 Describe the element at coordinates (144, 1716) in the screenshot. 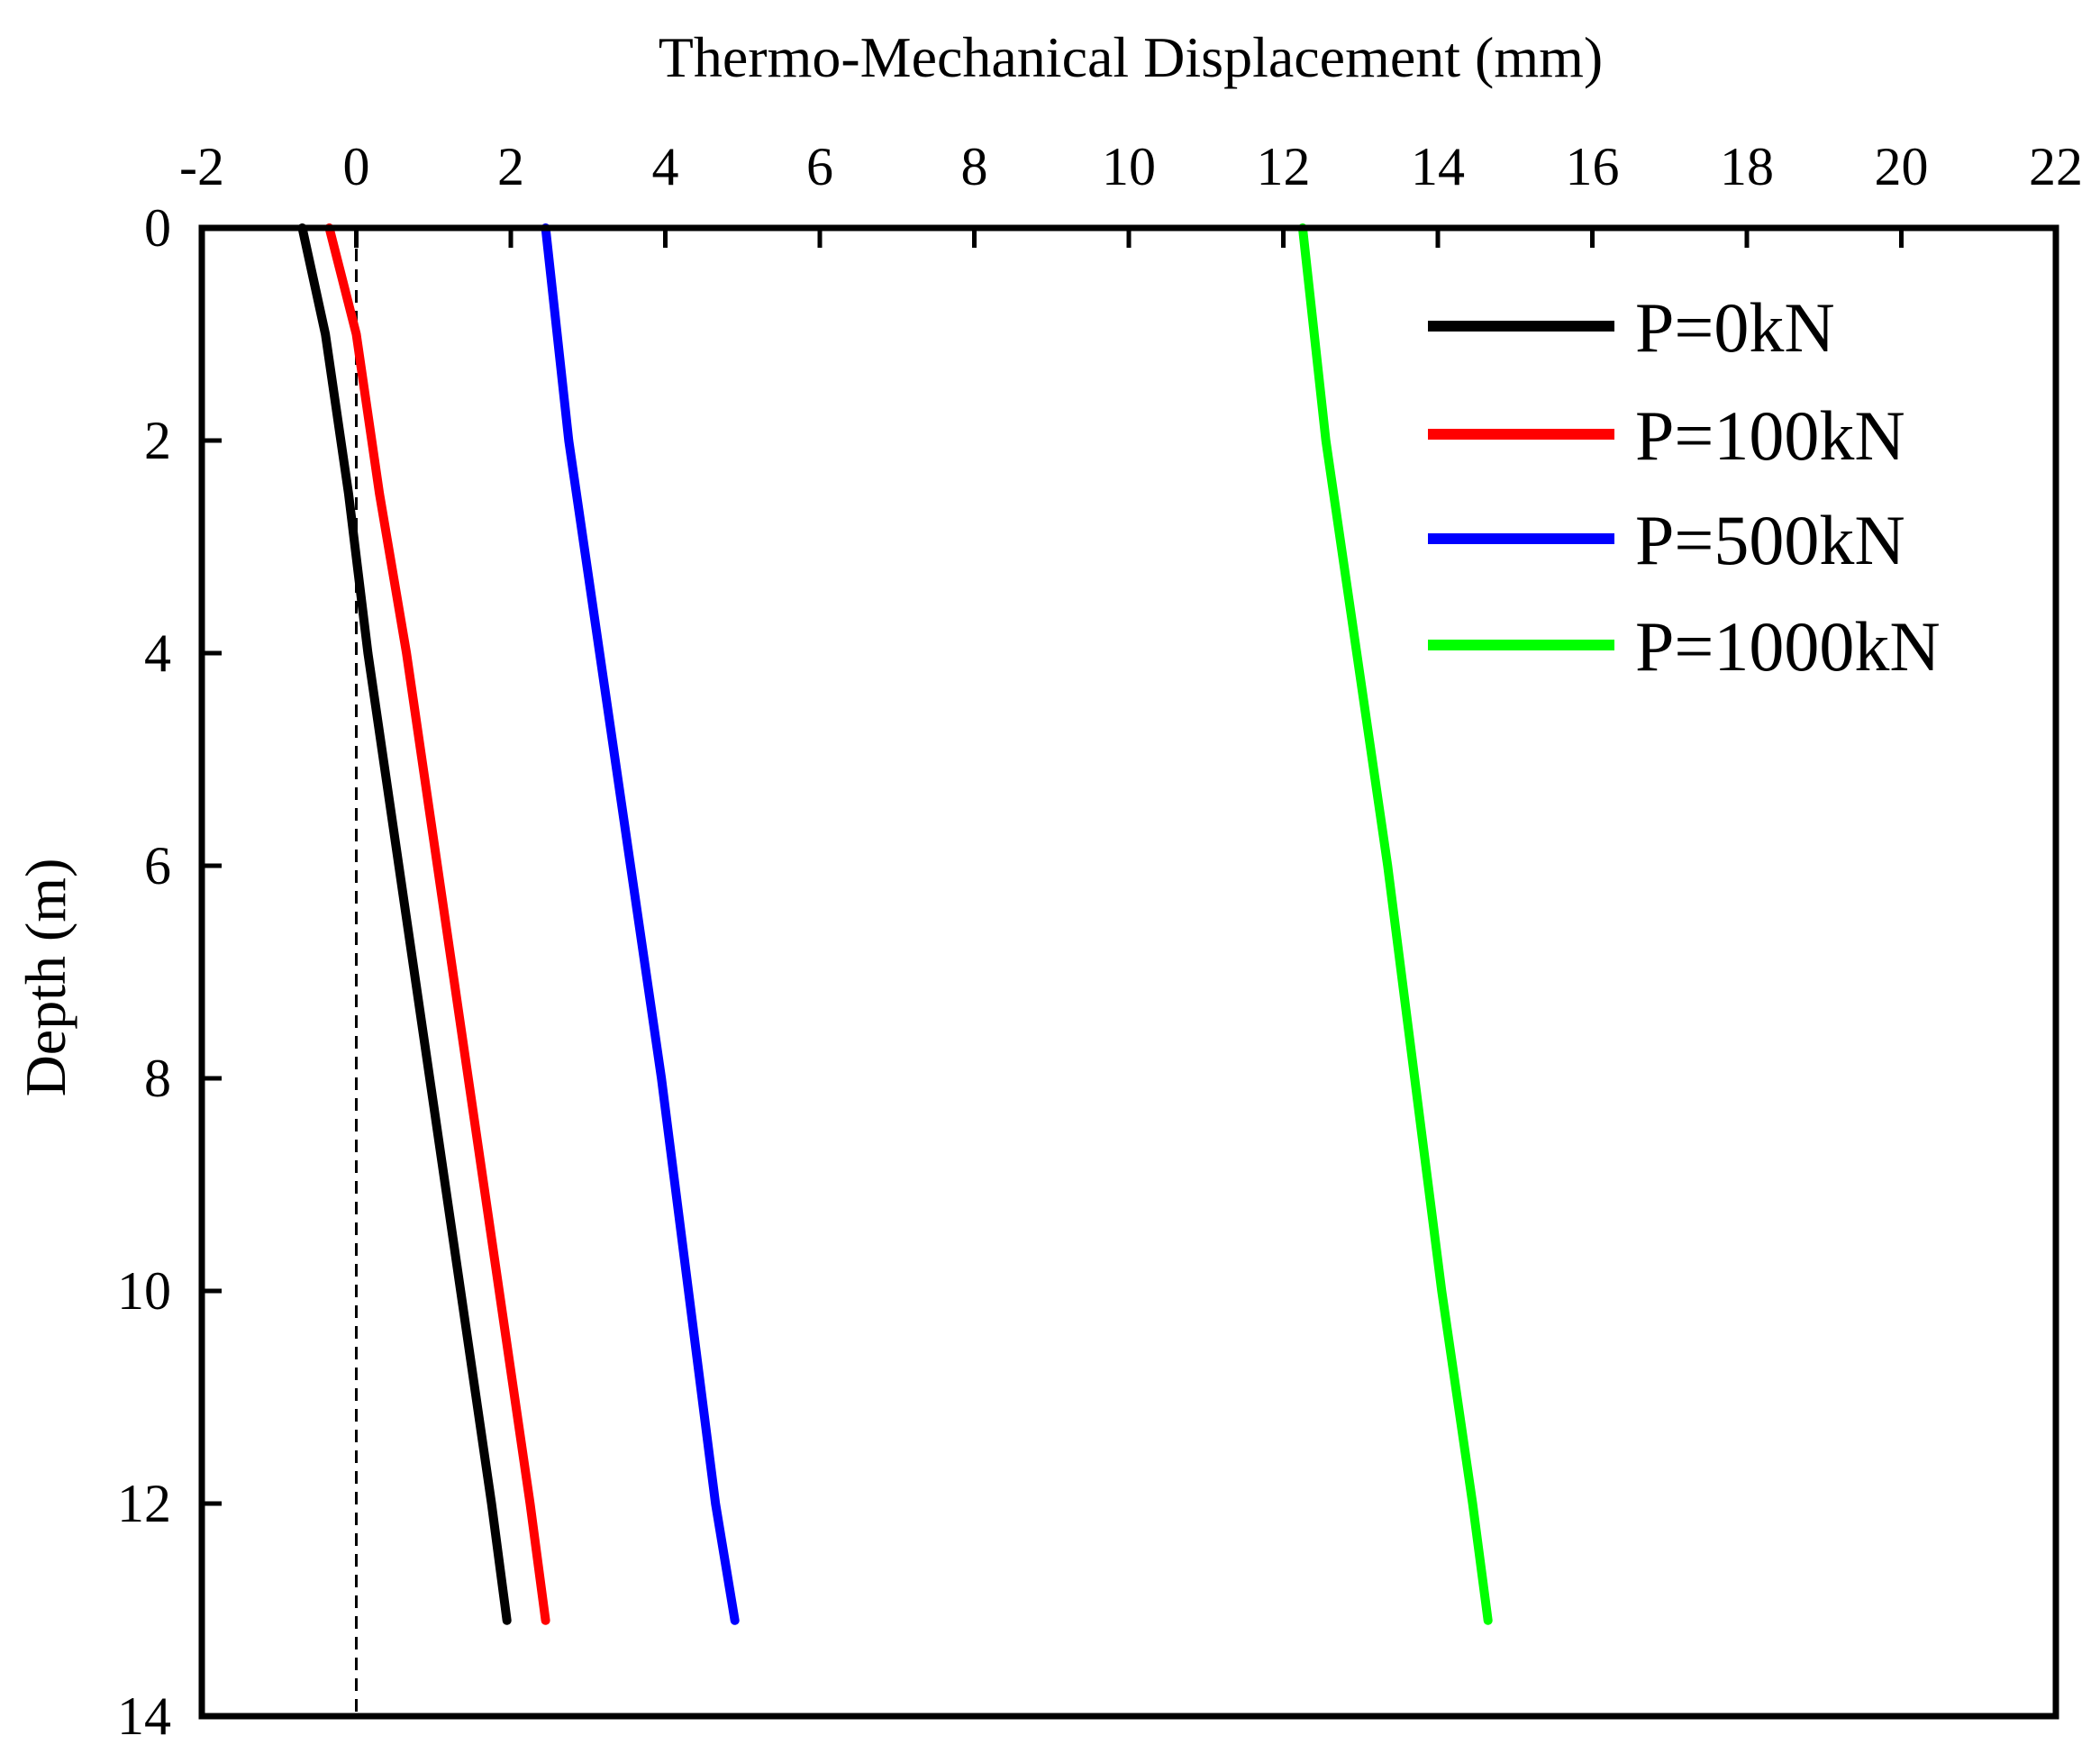

I see `y-tick-label: 14` at that location.